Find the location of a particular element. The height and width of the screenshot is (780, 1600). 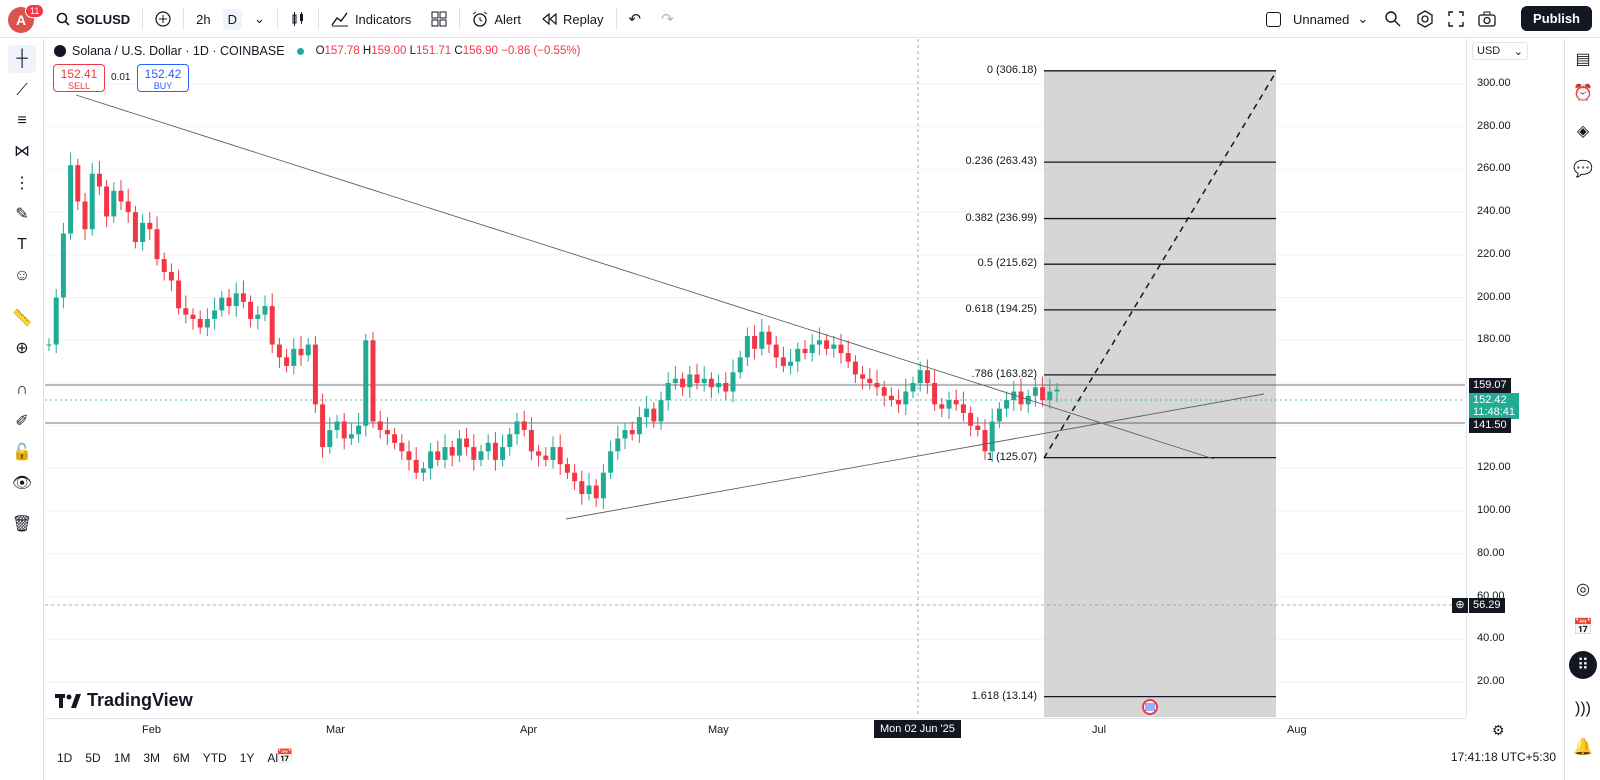

undo-button: ↶ is located at coordinates (635, 19).